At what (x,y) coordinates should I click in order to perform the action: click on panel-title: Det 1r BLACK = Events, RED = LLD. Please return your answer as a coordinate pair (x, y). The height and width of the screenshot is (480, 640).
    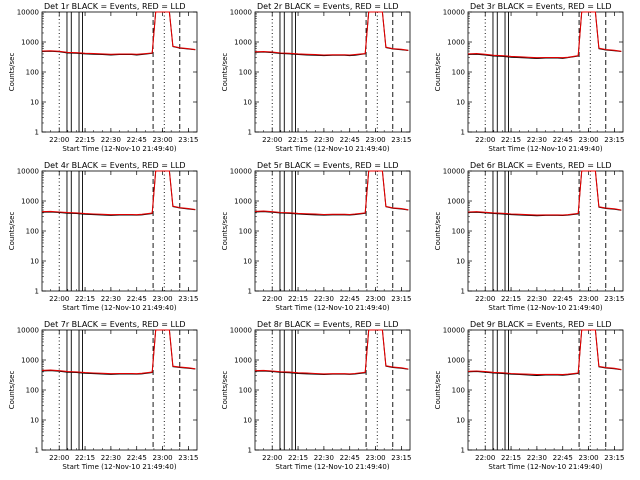
    Looking at the image, I should click on (115, 6).